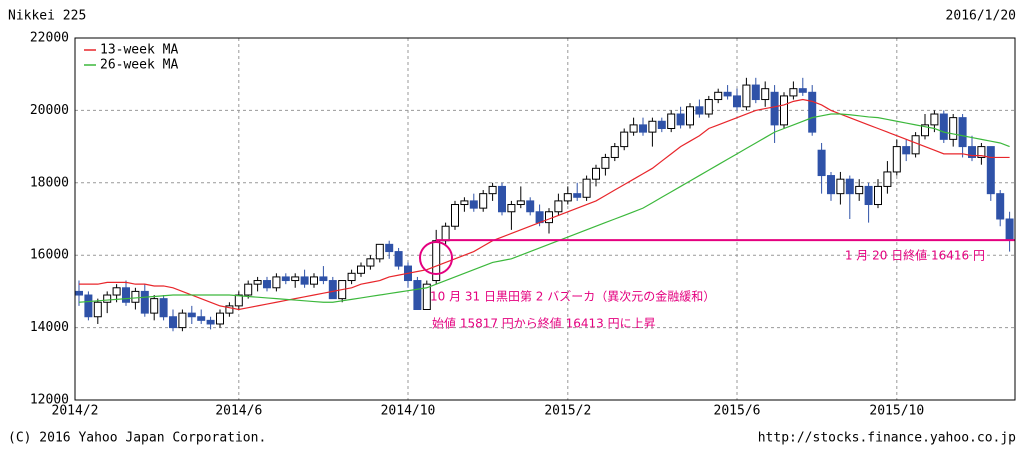 The height and width of the screenshot is (451, 1024). What do you see at coordinates (915, 255) in the screenshot?
I see `reference-label: 1 月 20 日終値 16416 円` at bounding box center [915, 255].